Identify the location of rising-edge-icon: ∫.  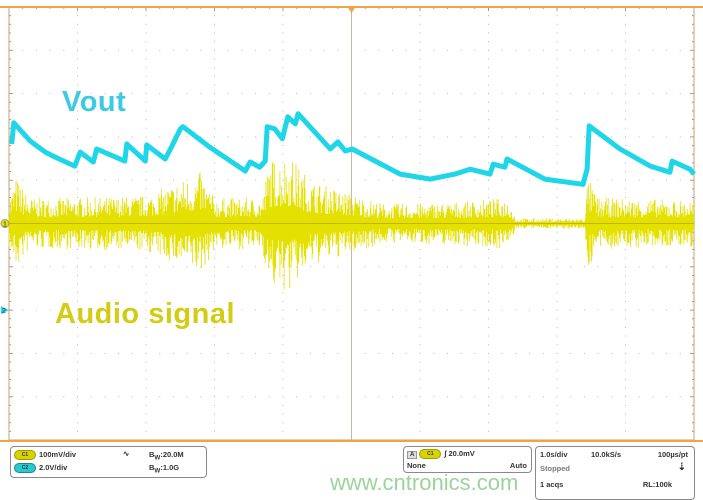
(445, 453).